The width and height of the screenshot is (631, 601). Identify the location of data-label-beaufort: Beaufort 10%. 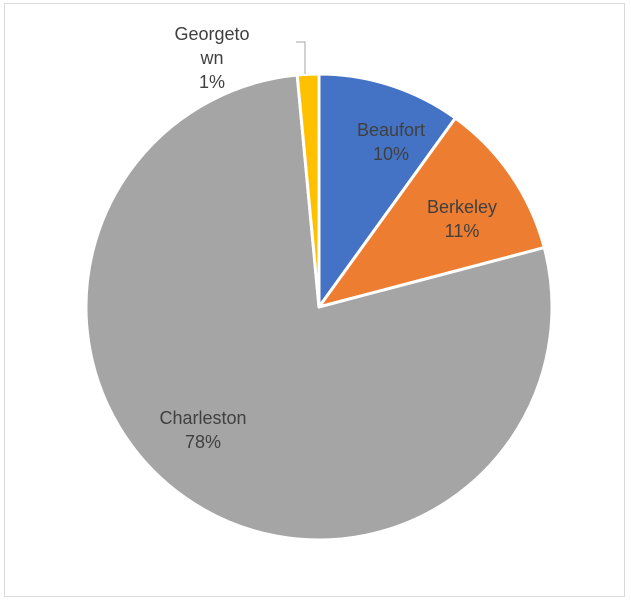
(391, 142).